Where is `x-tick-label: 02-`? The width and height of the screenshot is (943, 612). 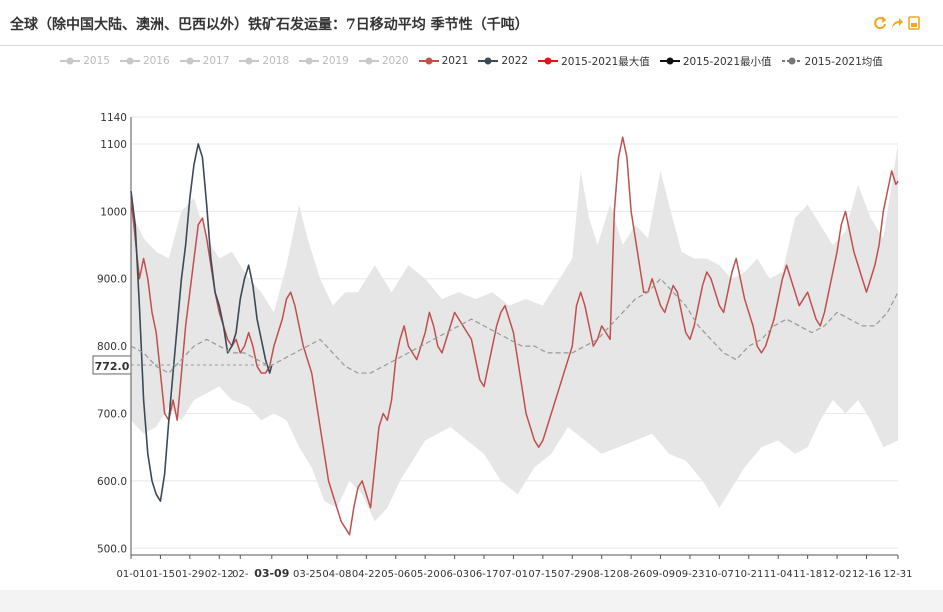 x-tick-label: 02- is located at coordinates (240, 574).